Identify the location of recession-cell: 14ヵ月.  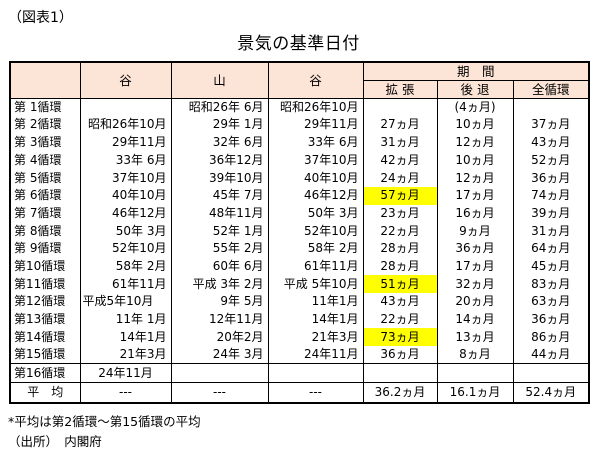
(474, 319).